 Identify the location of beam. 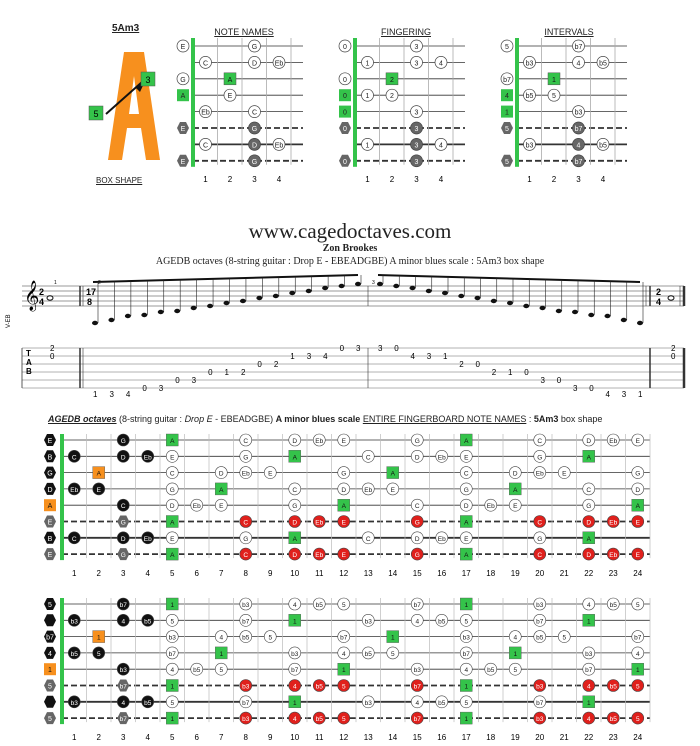
(509, 278).